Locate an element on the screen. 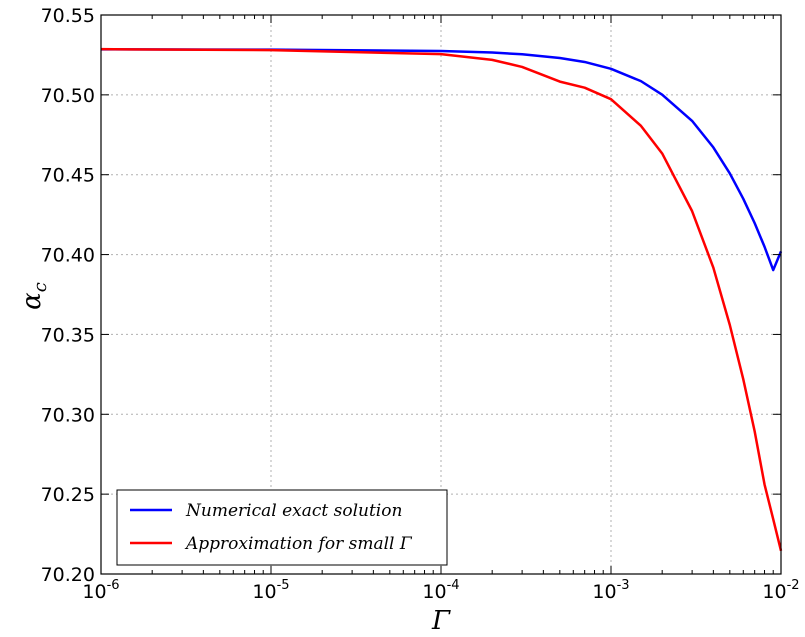  x-tick-exponent: -6 is located at coordinates (113, 585).